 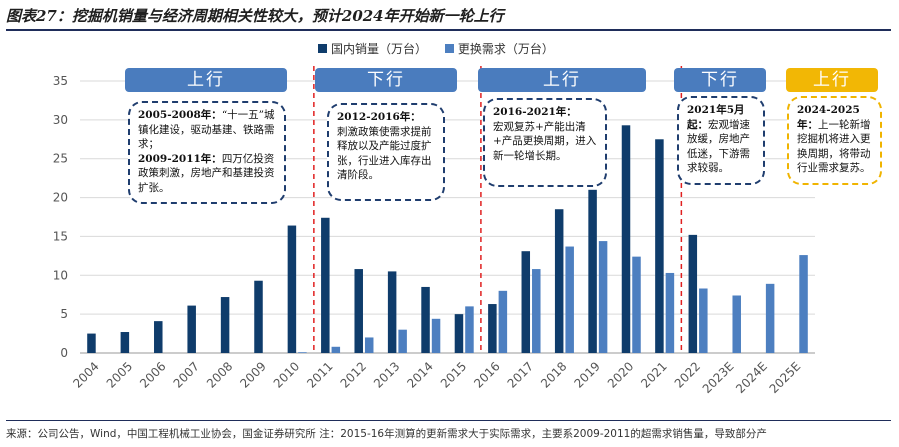 What do you see at coordinates (520, 374) in the screenshot?
I see `x-tick-label: 2017` at bounding box center [520, 374].